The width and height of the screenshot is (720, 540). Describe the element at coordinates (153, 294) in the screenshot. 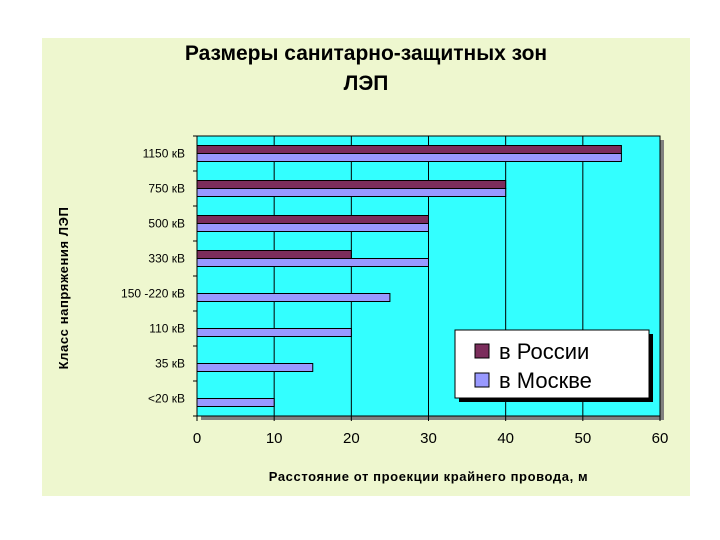

I see `y-tick-label: 150 -220 кВ` at that location.